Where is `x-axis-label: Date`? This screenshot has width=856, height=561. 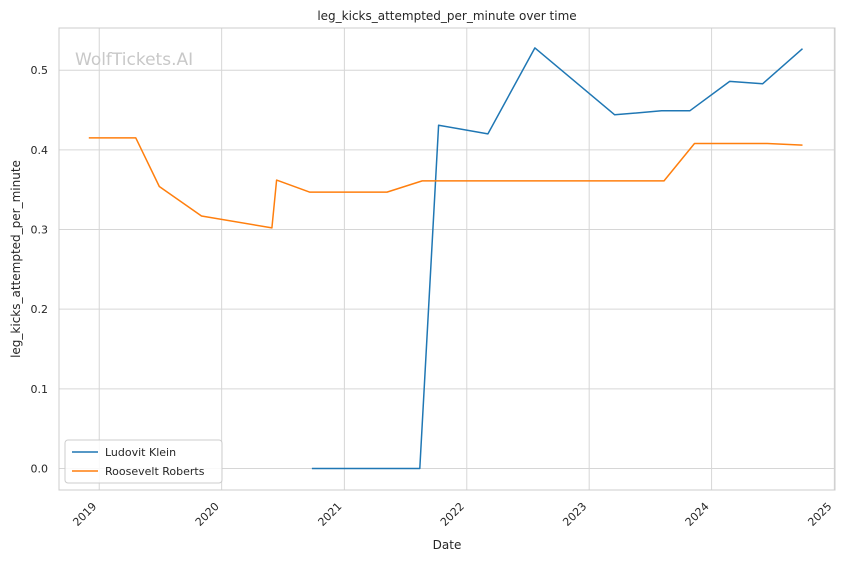
x-axis-label: Date is located at coordinates (447, 545).